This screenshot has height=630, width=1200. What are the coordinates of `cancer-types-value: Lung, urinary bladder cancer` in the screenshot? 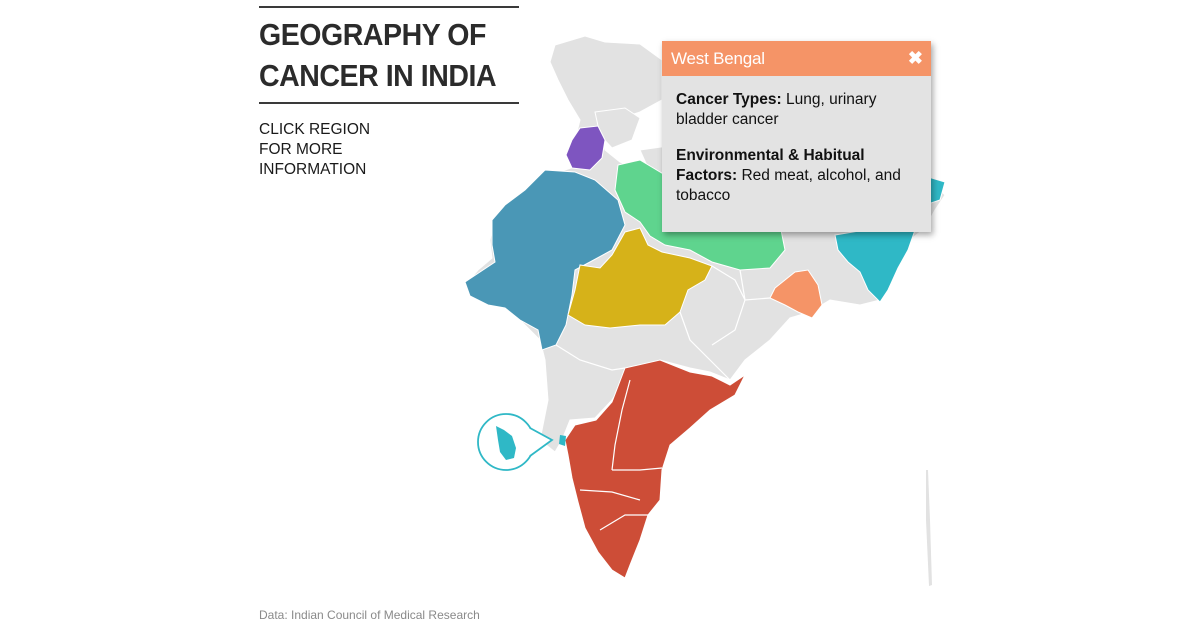 It's located at (776, 109).